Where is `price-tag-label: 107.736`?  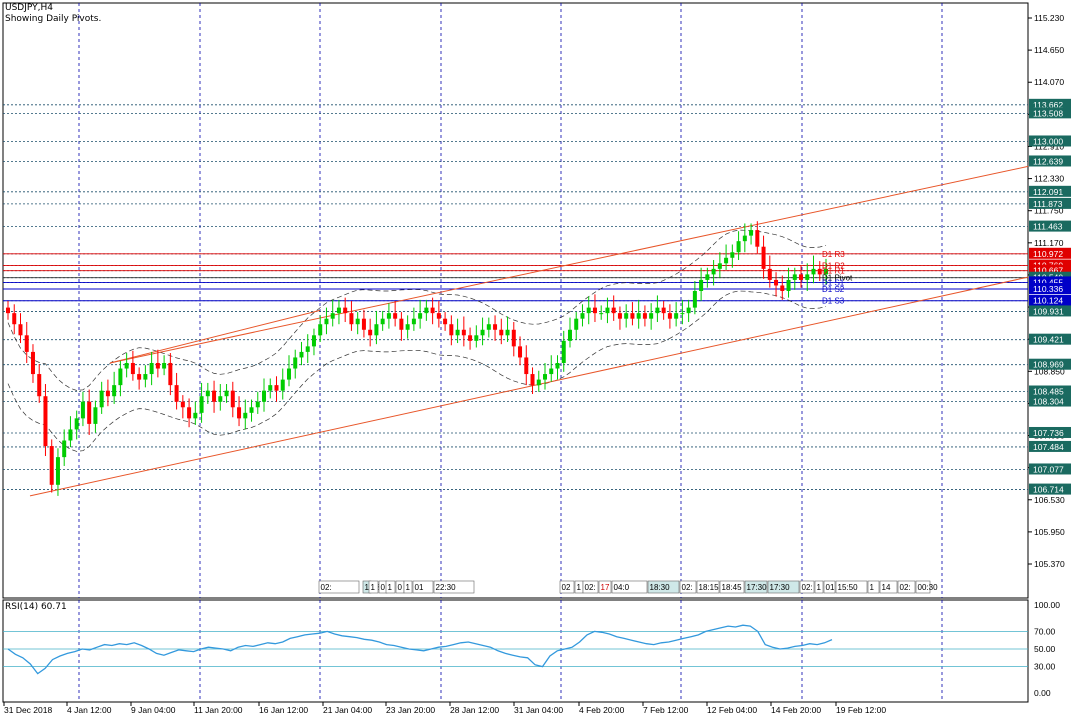
price-tag-label: 107.736 is located at coordinates (1048, 433).